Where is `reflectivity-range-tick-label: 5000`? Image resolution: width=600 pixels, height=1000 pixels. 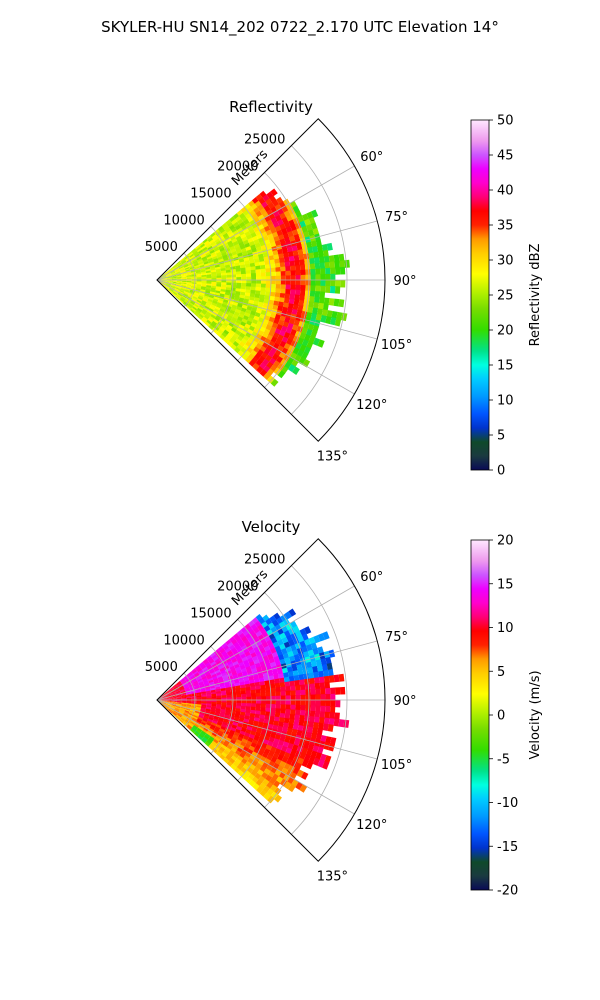 reflectivity-range-tick-label: 5000 is located at coordinates (161, 247).